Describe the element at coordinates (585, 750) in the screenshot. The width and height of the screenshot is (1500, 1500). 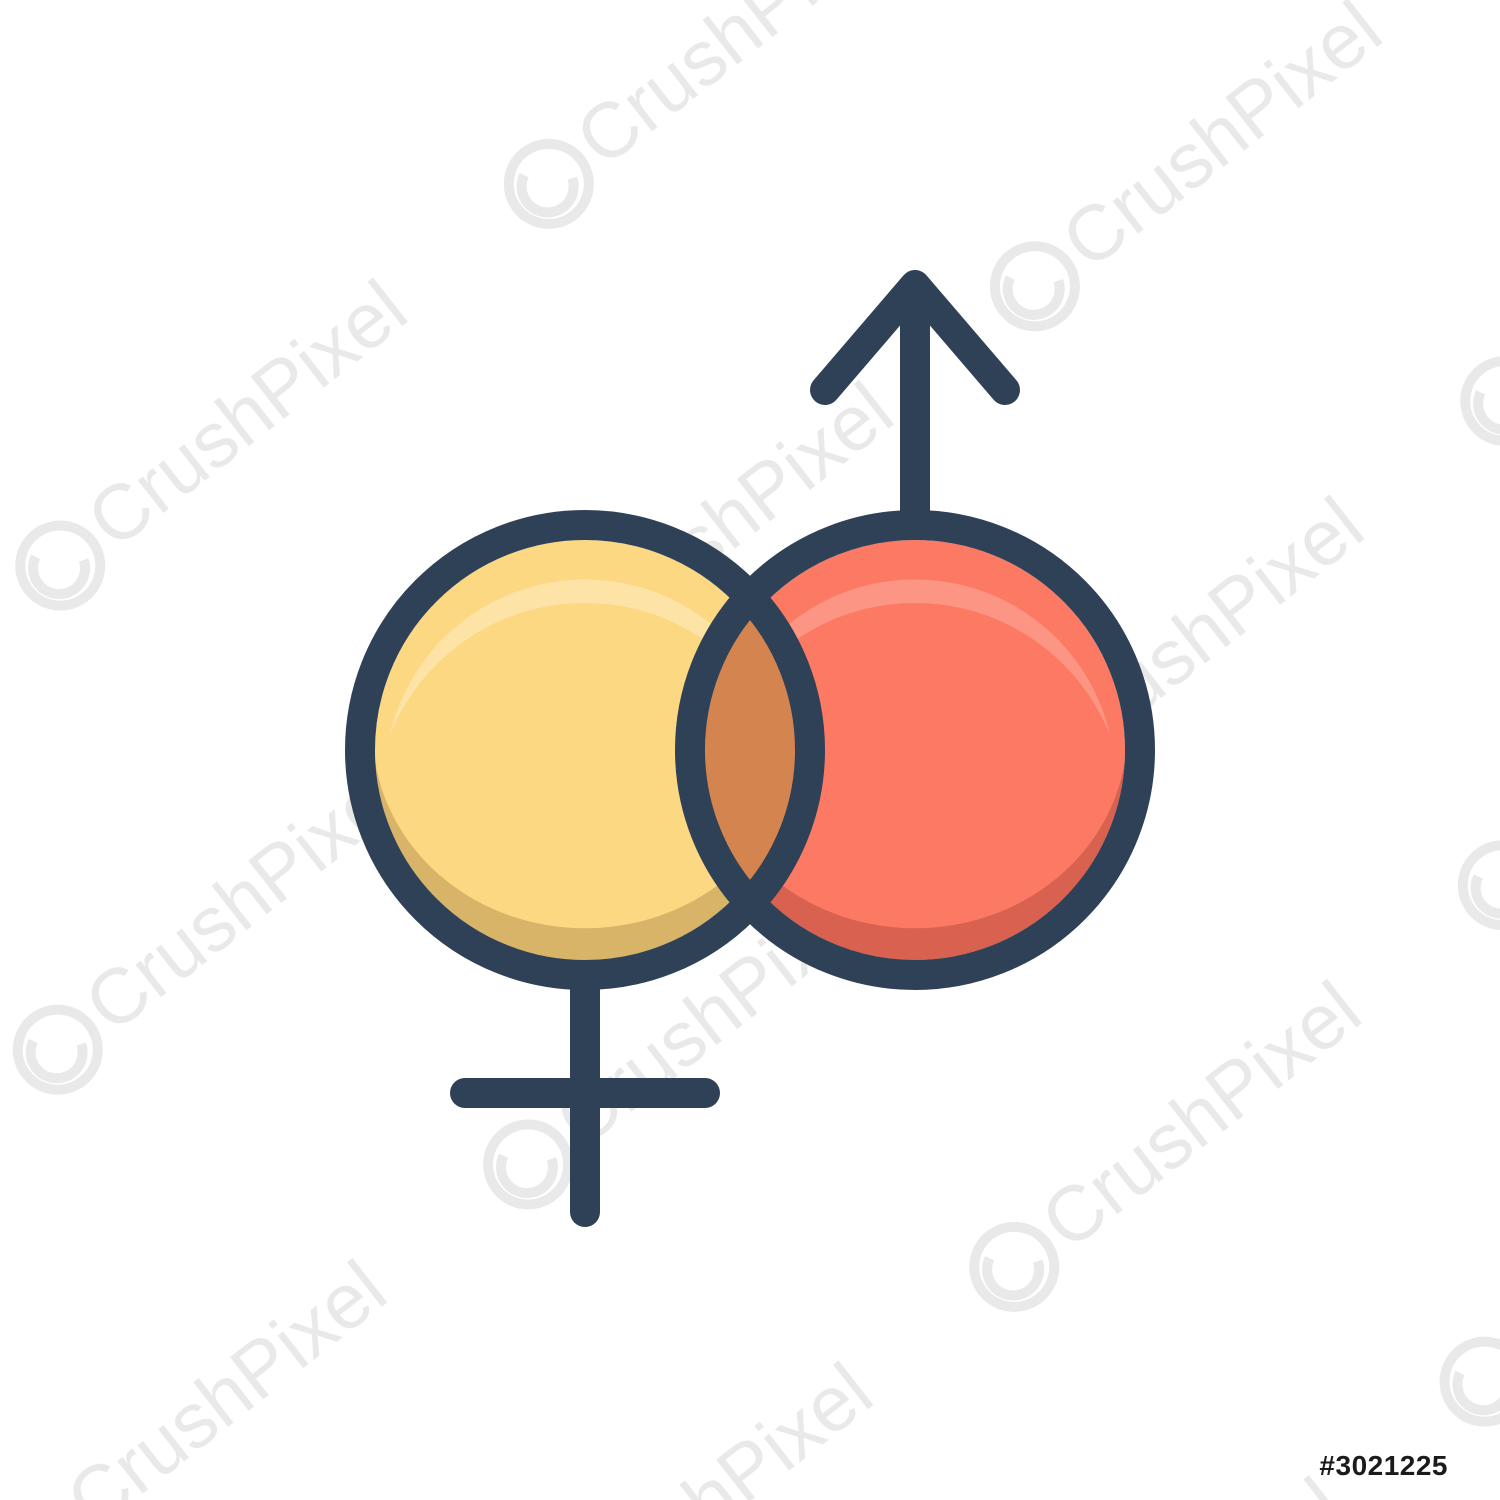
I see `female-circle-fill` at that location.